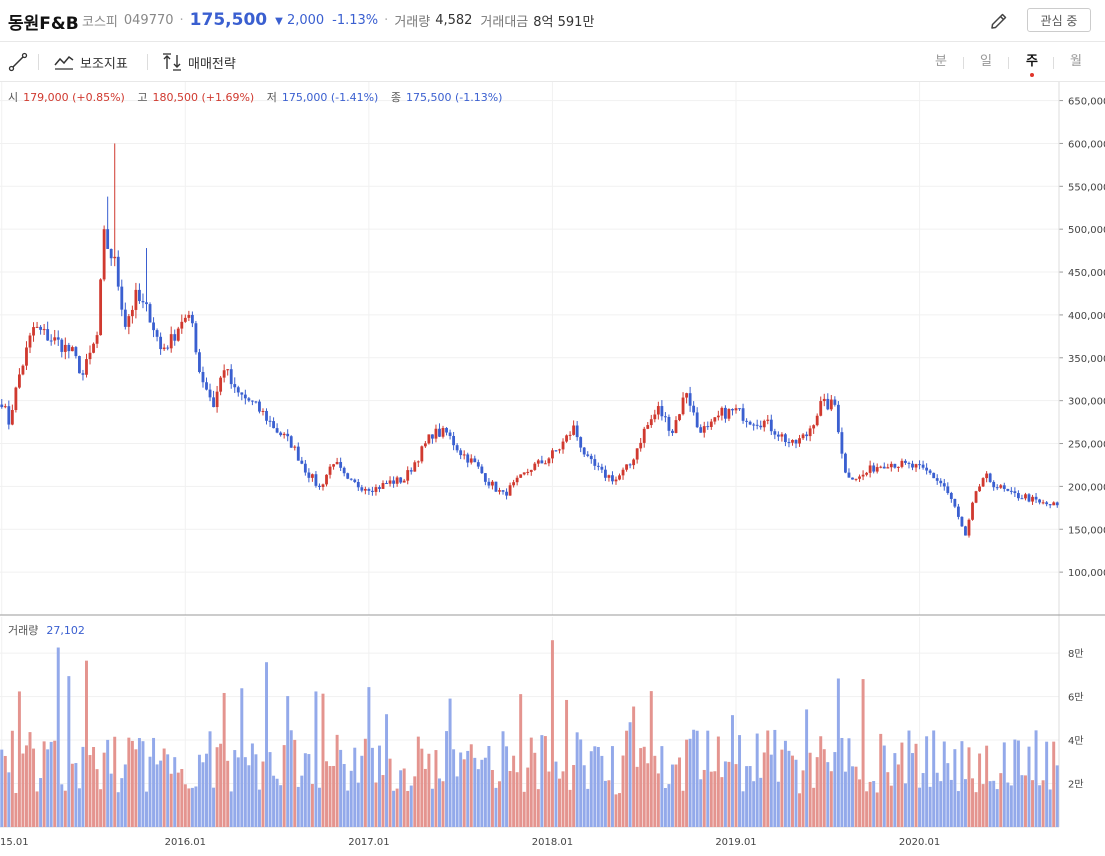 Image resolution: width=1105 pixels, height=856 pixels. What do you see at coordinates (90, 62) in the screenshot?
I see `indicator-button: 보조지표` at bounding box center [90, 62].